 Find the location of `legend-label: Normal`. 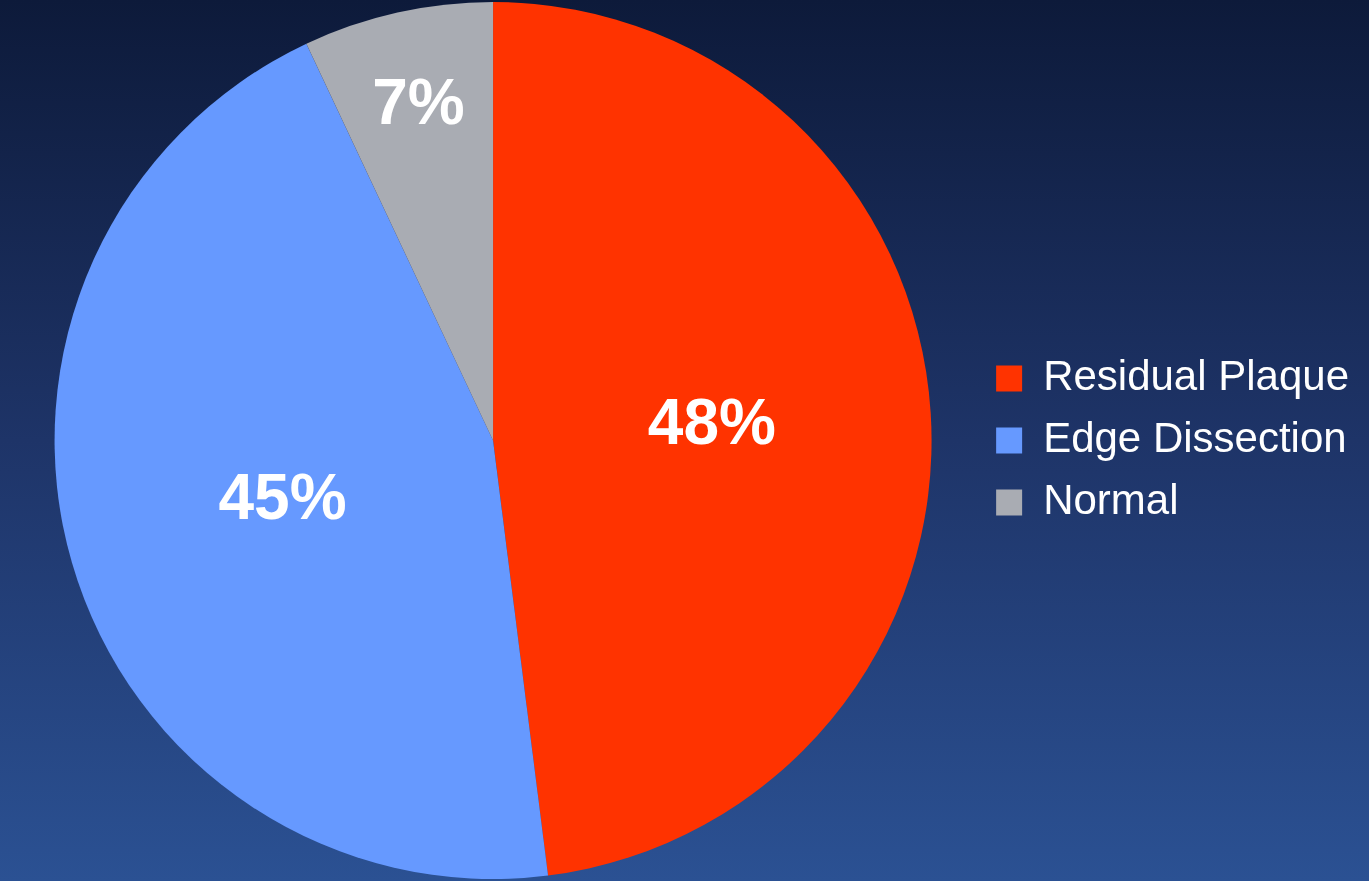

legend-label: Normal is located at coordinates (1111, 500).